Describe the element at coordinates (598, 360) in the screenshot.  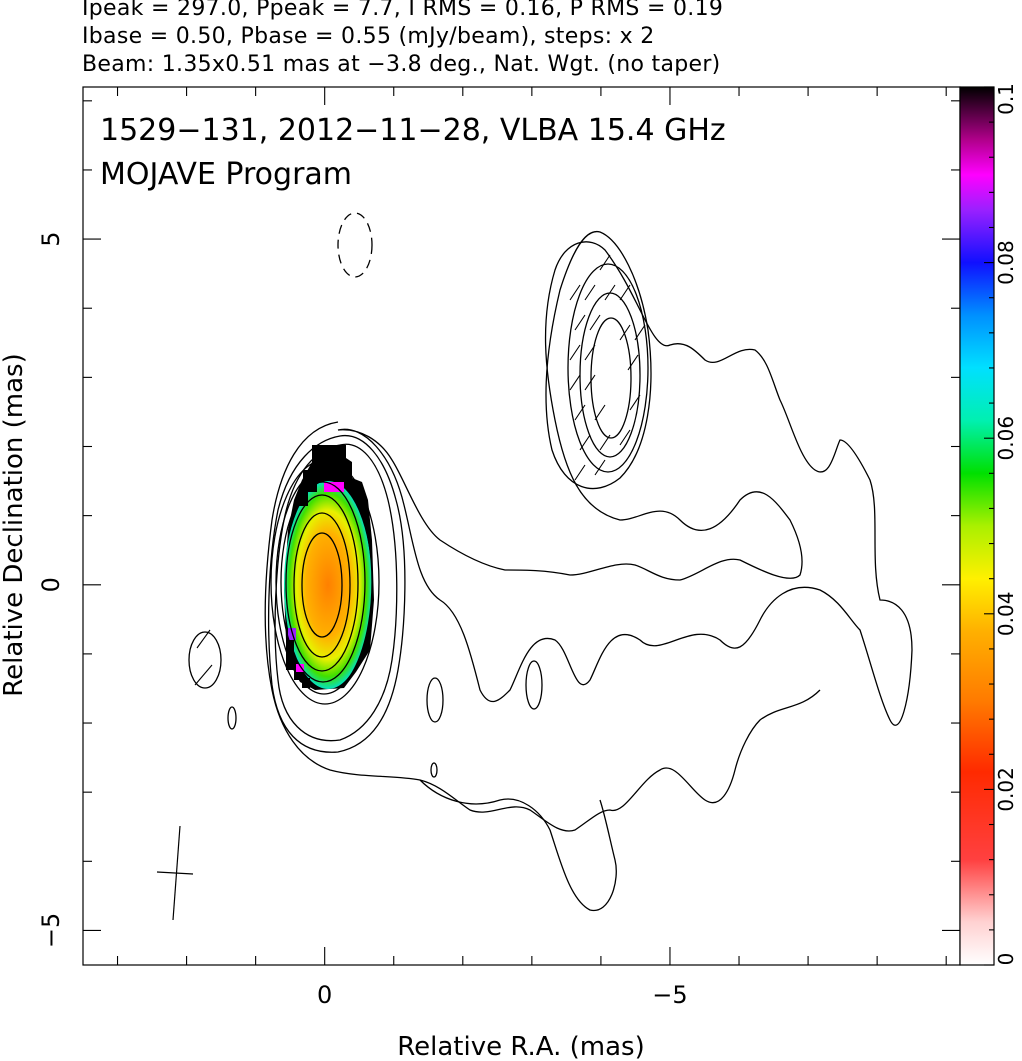
I see `jet-component-contours` at that location.